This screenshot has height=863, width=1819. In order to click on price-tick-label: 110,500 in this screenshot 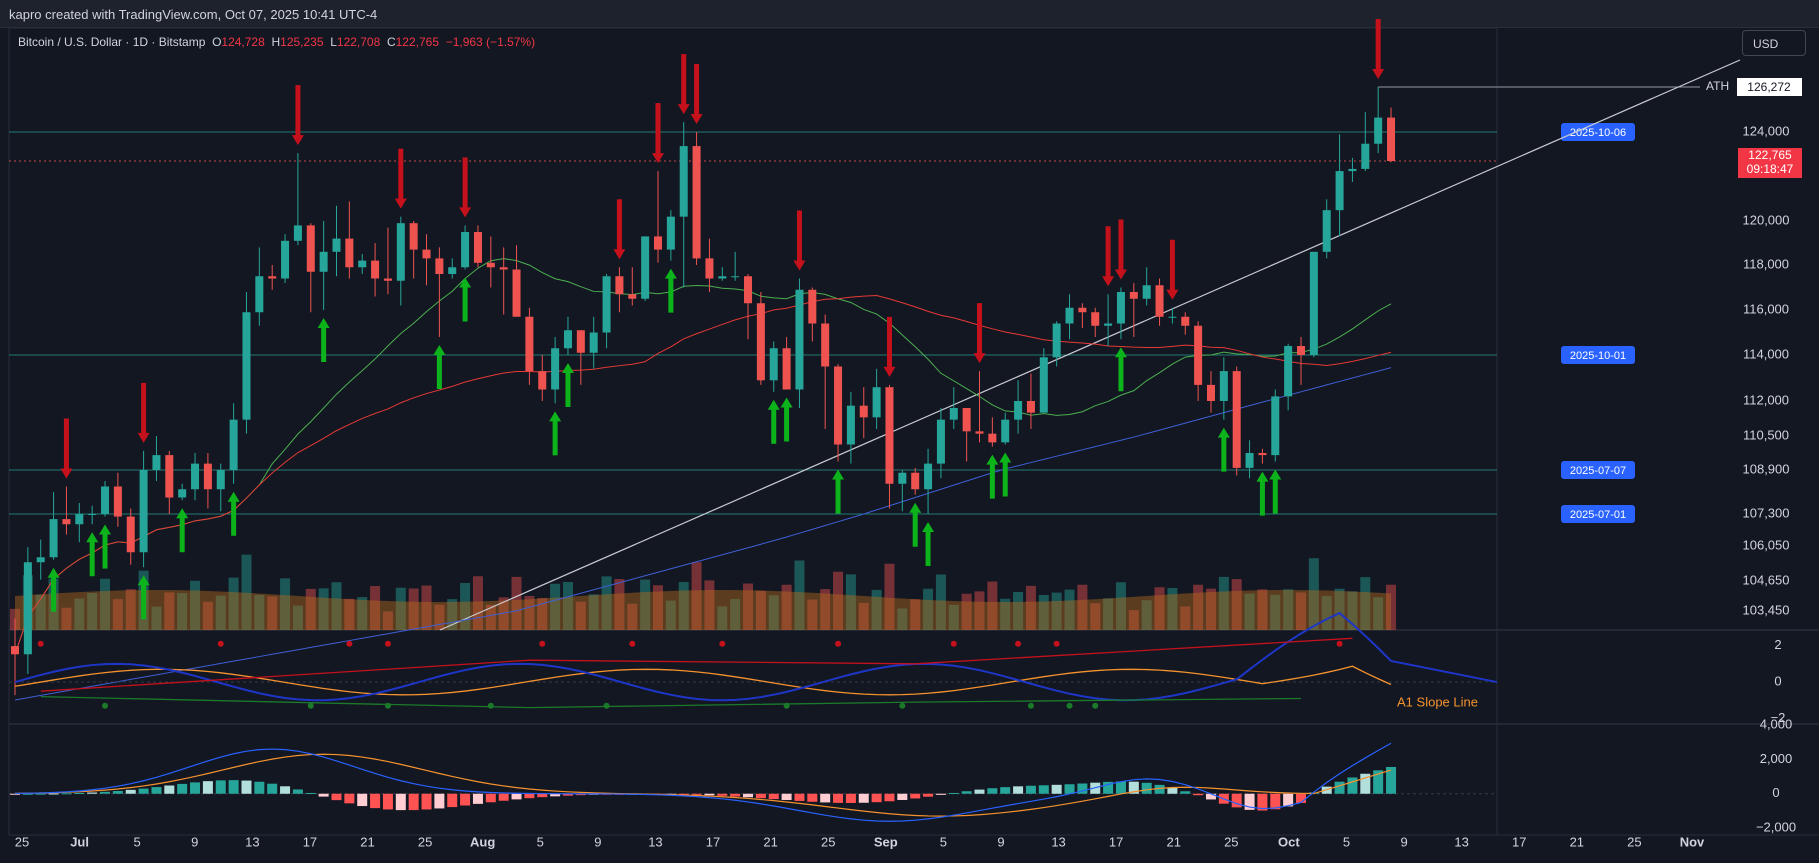, I will do `click(1766, 434)`.